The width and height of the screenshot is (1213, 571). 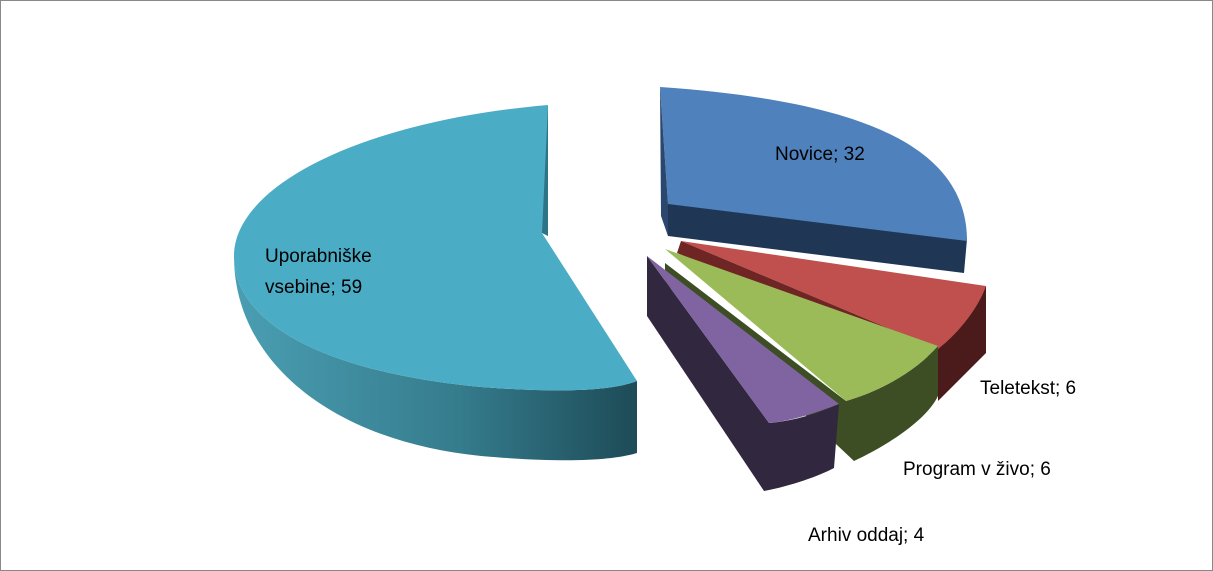 I want to click on slice-program-v-zivo-top, so click(x=801, y=325).